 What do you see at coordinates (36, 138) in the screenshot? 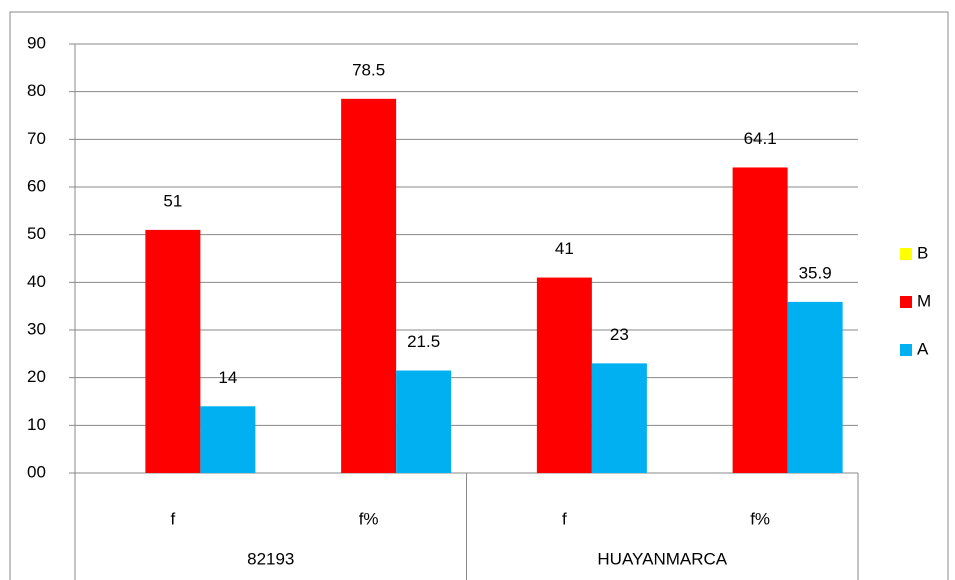
I see `y-tick-label: 70` at bounding box center [36, 138].